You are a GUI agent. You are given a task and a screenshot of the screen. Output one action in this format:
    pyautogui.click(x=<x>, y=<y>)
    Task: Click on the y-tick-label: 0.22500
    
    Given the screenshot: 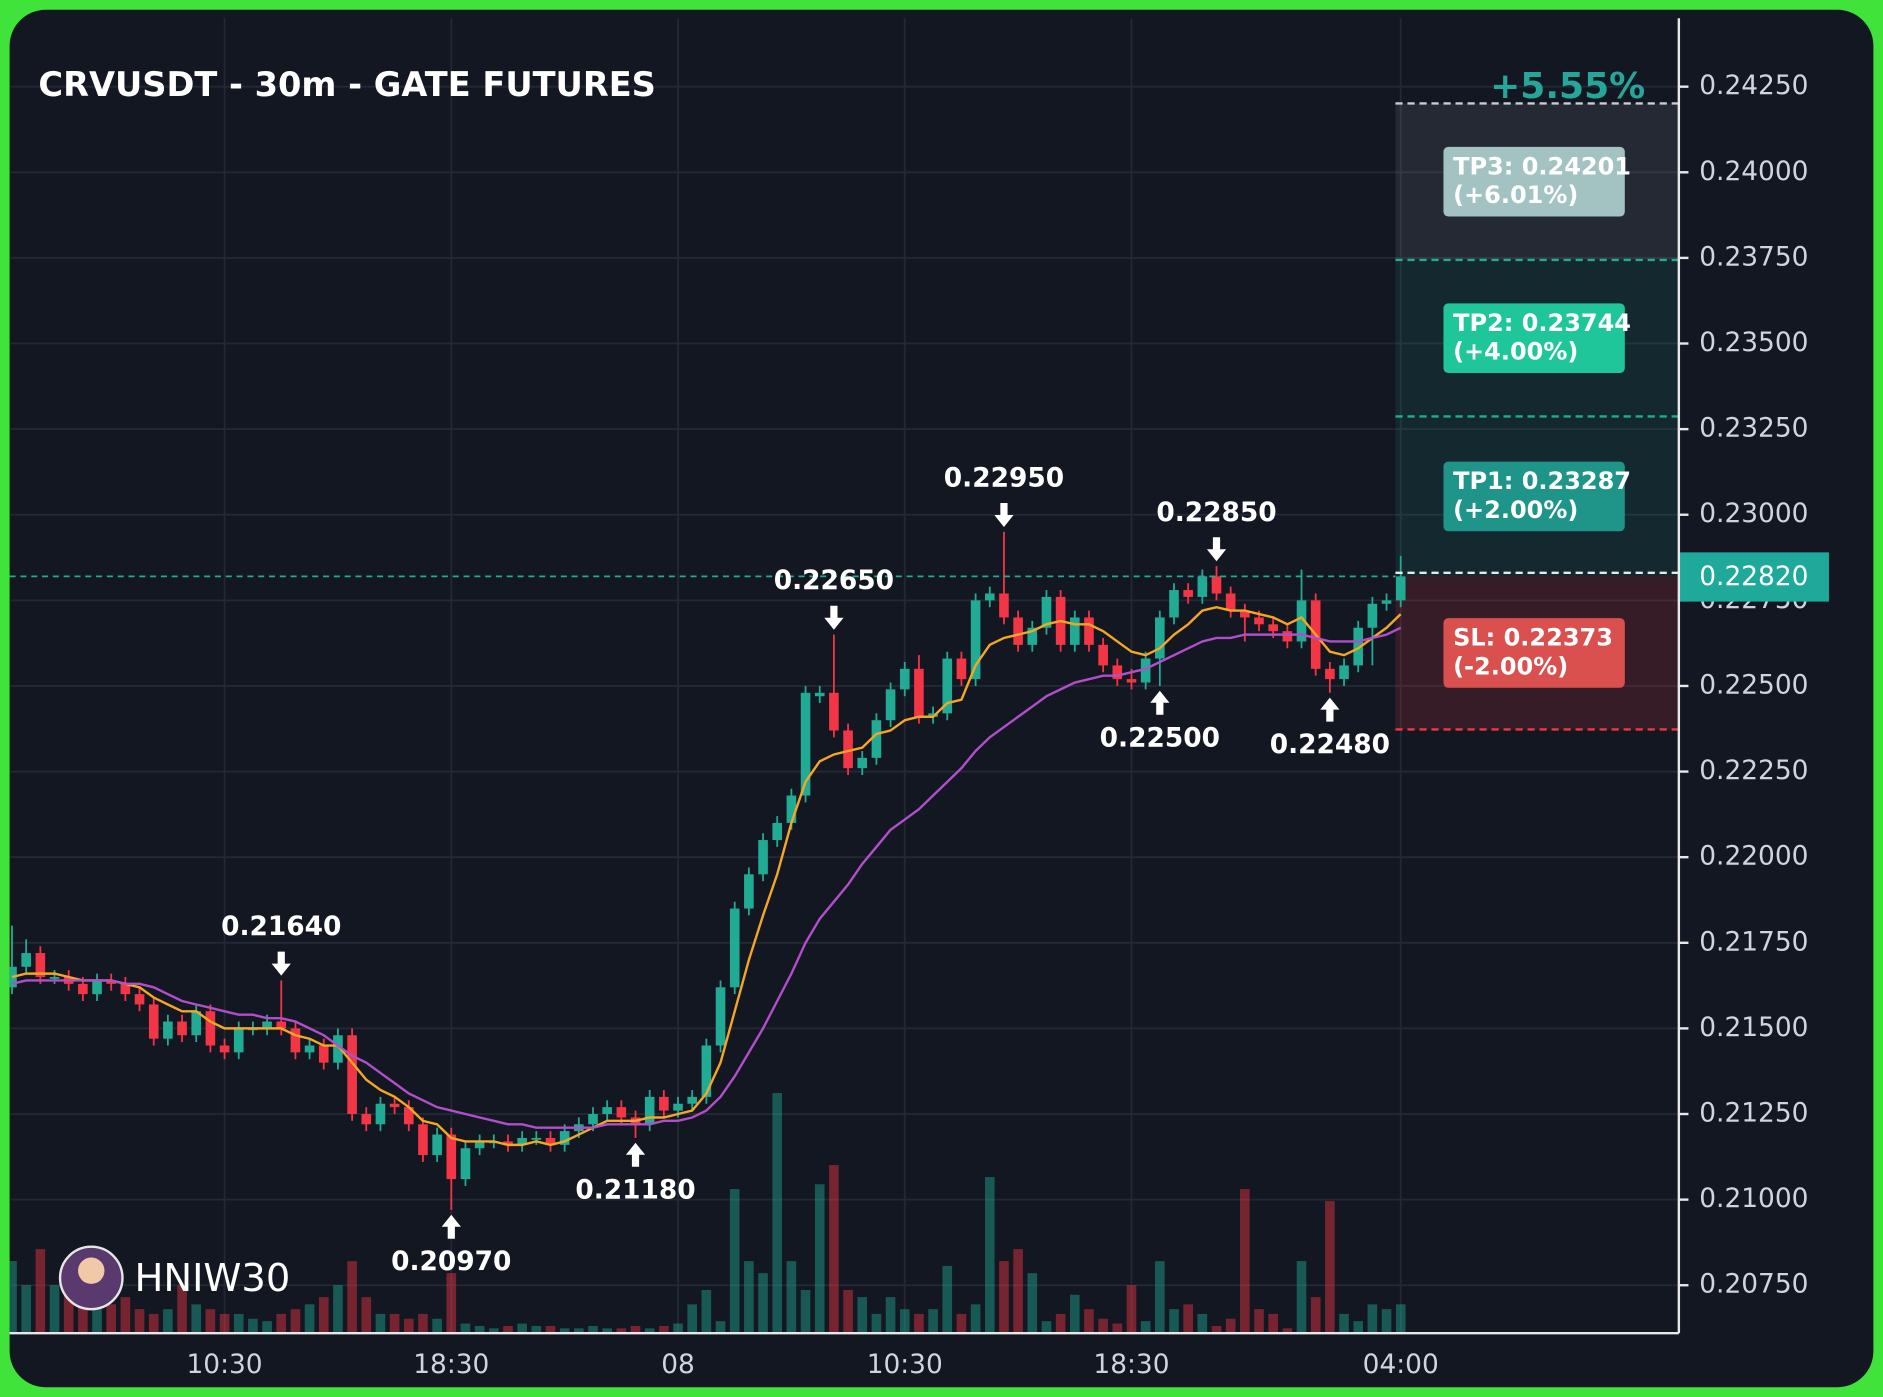 What is the action you would take?
    pyautogui.click(x=1753, y=684)
    